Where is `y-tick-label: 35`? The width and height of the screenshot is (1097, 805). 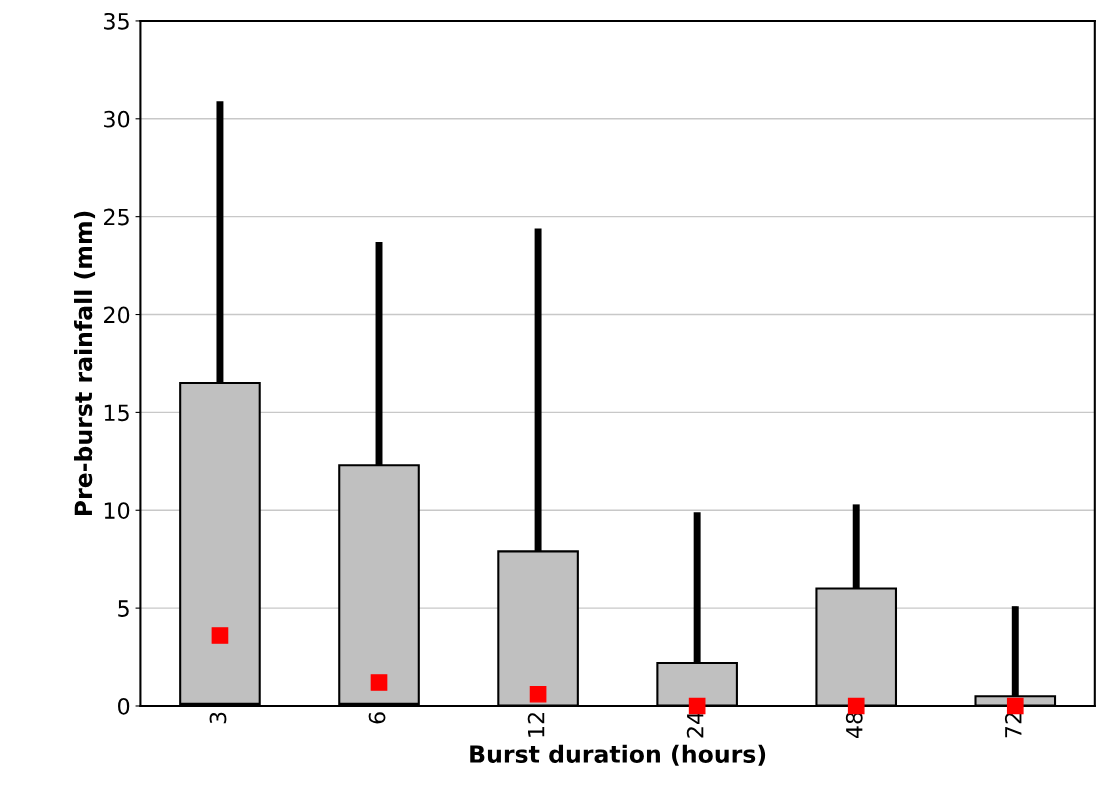
y-tick-label: 35 is located at coordinates (116, 21).